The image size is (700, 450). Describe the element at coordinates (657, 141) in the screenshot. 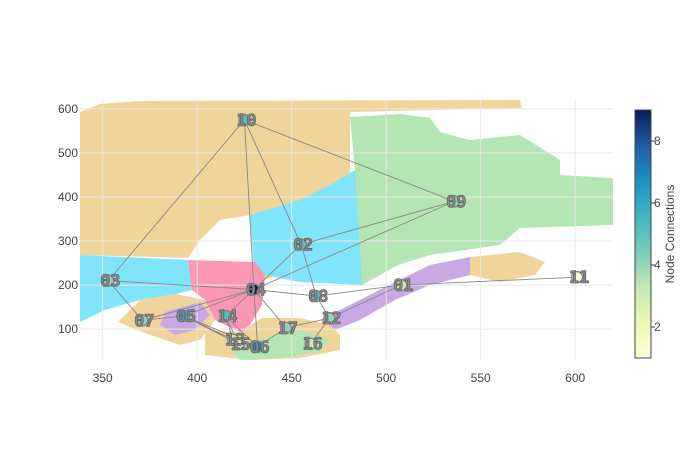

I see `colorbar-tick-label: 8` at that location.